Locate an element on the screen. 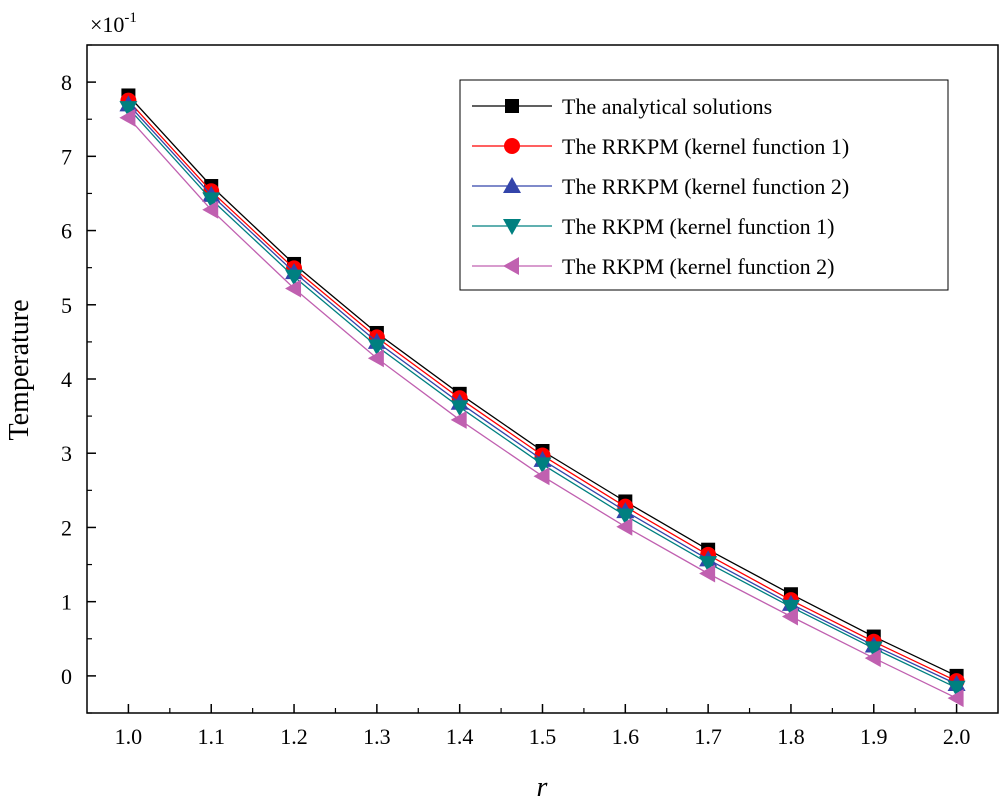 The width and height of the screenshot is (1001, 807). legend-box is located at coordinates (704, 185).